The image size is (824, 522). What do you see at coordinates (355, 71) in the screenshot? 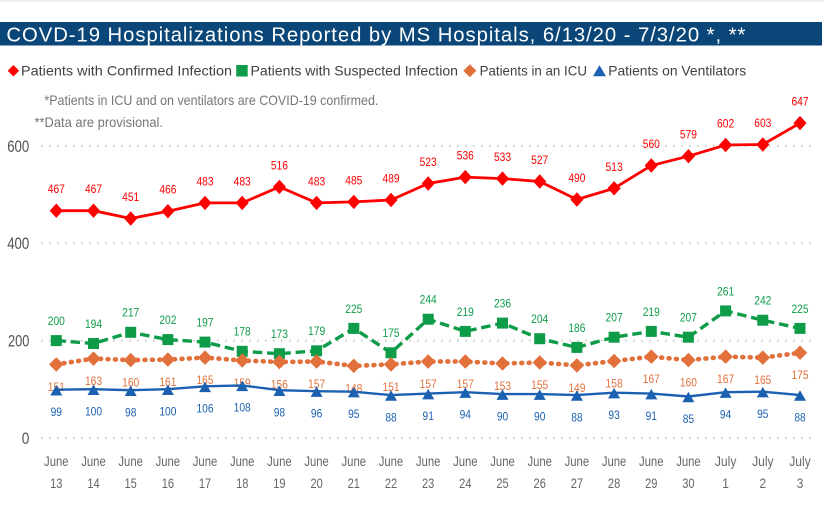
I see `svg-text:Patients with Suspected Infect: Patients with Suspected Infection` at bounding box center [355, 71].